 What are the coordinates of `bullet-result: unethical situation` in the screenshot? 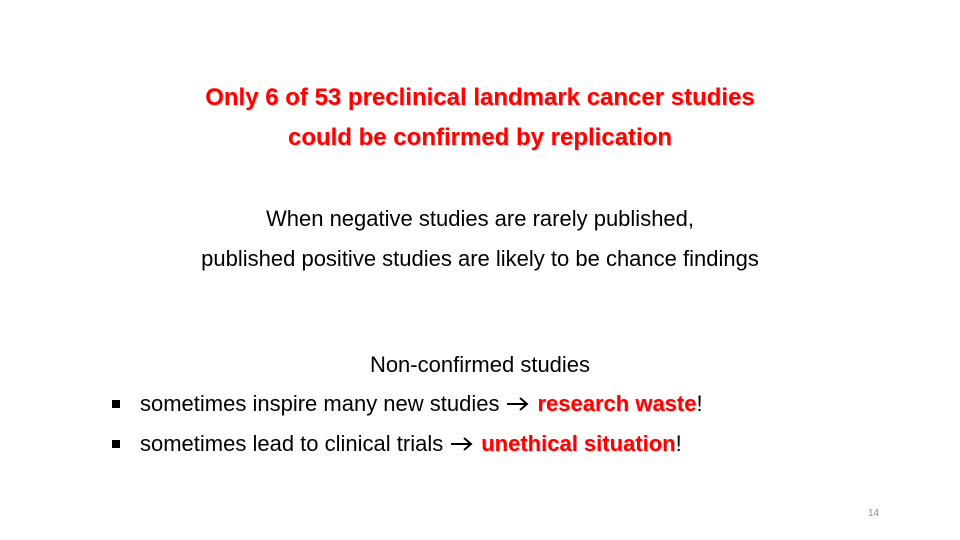 It's located at (578, 443).